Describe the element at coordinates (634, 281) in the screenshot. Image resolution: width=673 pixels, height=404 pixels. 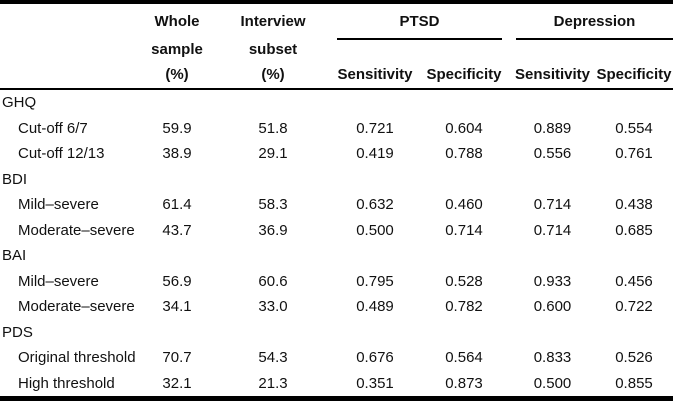
I see `cell-depression-specificity: 0.456` at that location.